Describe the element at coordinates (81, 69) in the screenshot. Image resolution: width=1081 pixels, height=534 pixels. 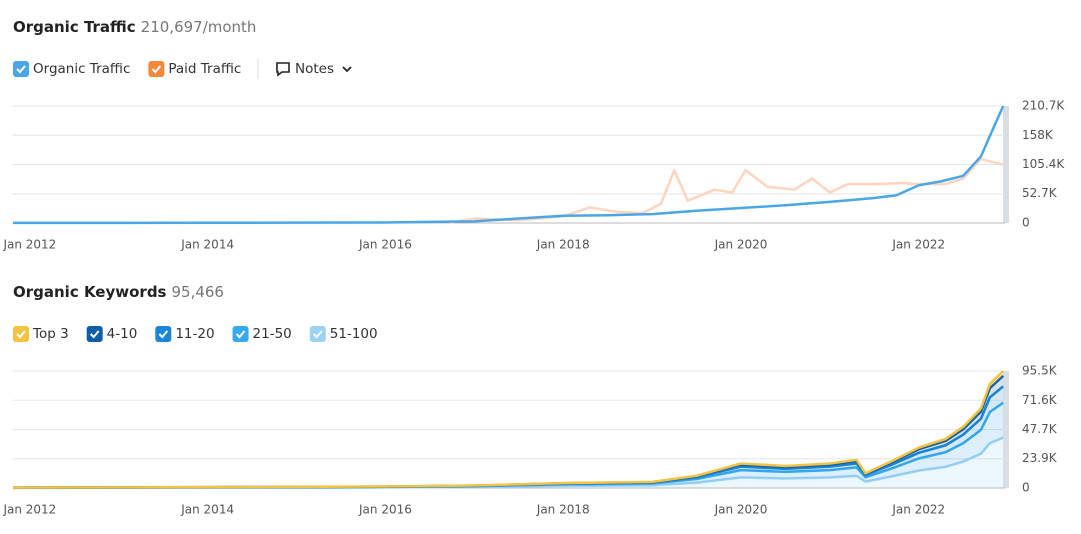
I see `legend-label: Organic Traffic` at that location.